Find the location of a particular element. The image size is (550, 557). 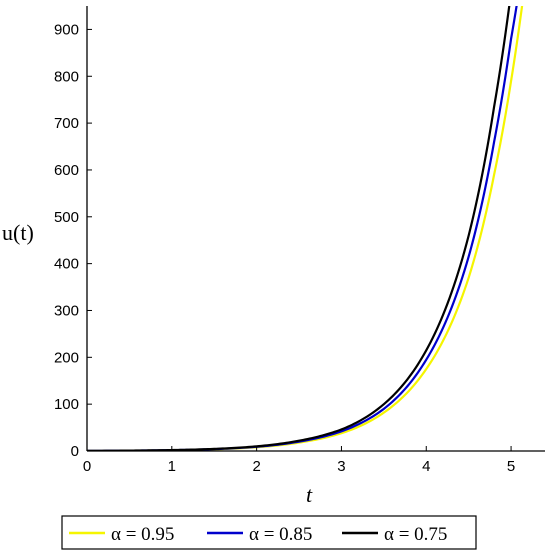

y-tick-label: 900 is located at coordinates (66, 29).